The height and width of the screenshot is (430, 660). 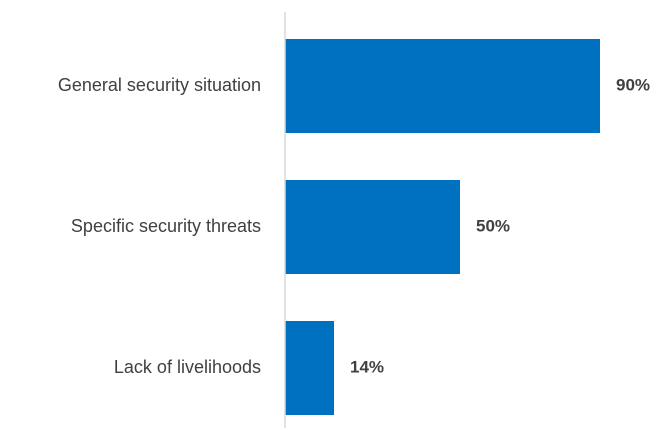 I want to click on value-label-general-security-situation: 90%, so click(x=633, y=84).